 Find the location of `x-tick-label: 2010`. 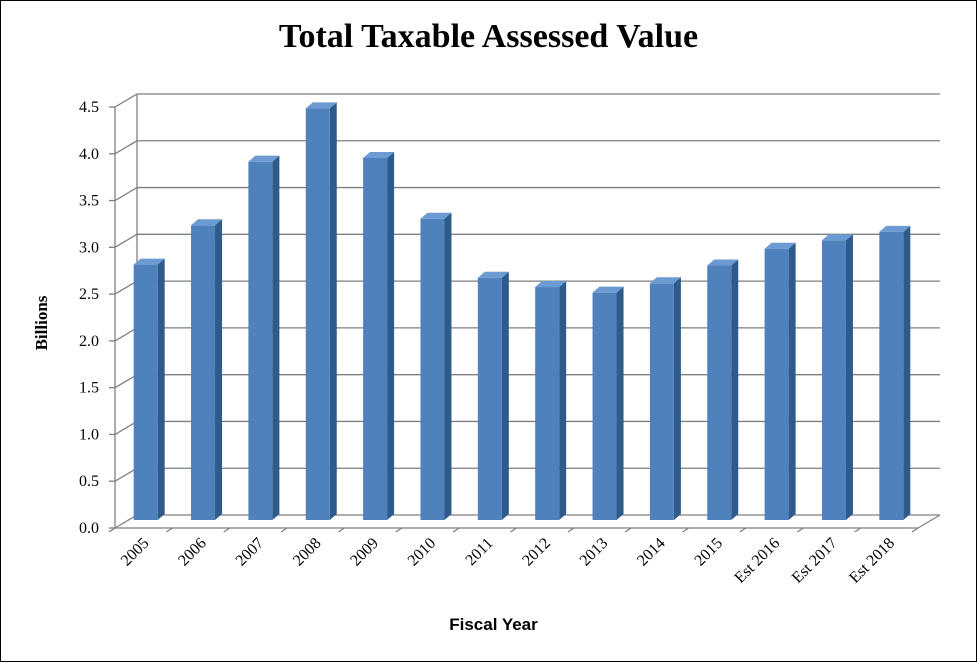

x-tick-label: 2010 is located at coordinates (422, 552).